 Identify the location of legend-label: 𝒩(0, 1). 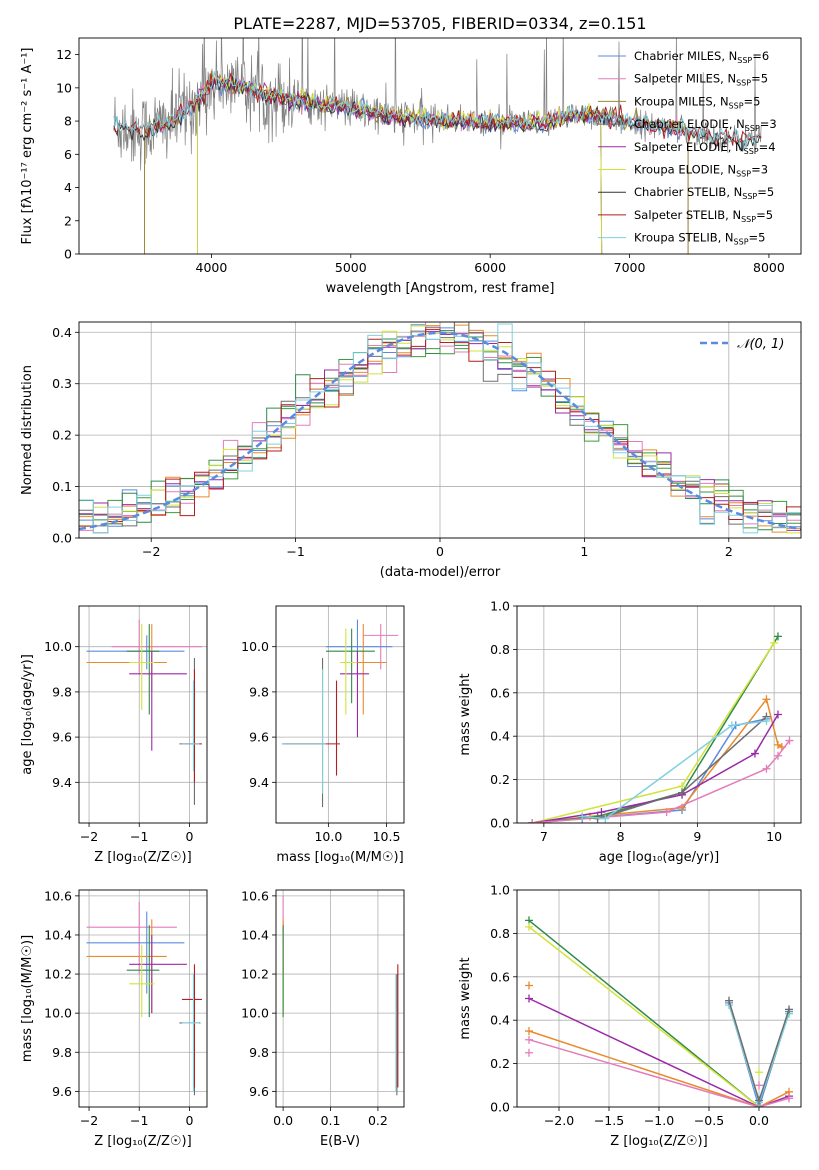
(760, 344).